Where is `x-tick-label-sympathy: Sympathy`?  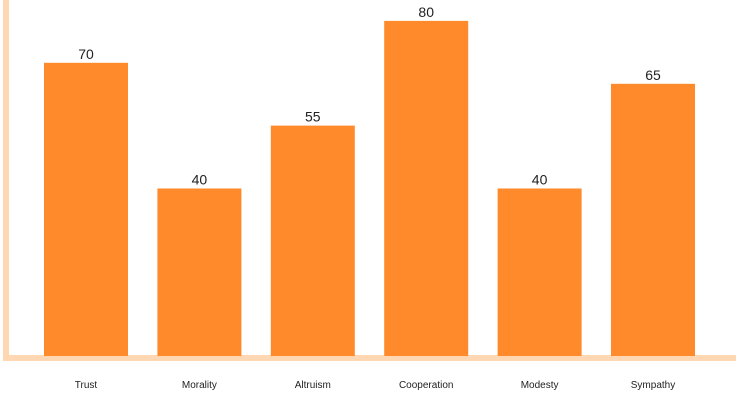 x-tick-label-sympathy: Sympathy is located at coordinates (653, 385).